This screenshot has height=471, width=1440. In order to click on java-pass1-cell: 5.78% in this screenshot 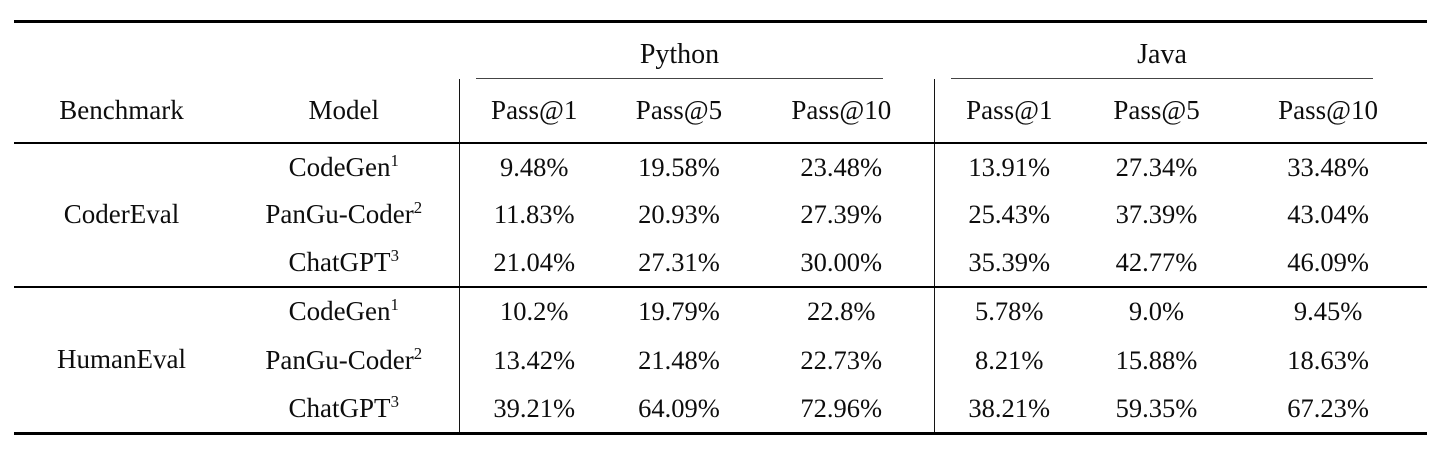, I will do `click(1009, 311)`.